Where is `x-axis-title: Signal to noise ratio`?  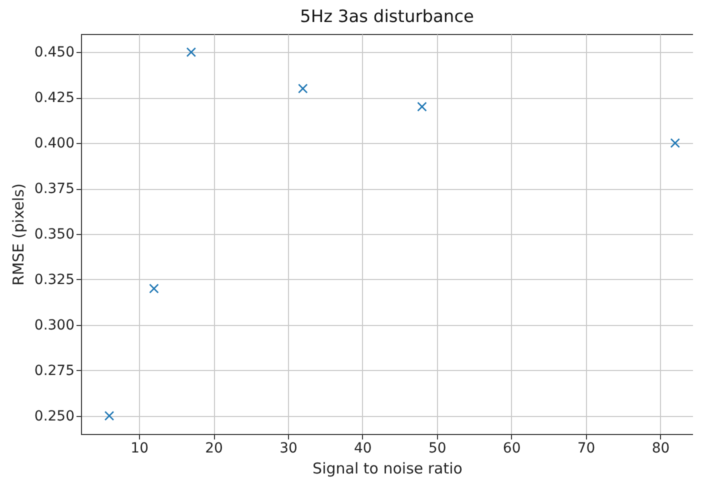
x-axis-title: Signal to noise ratio is located at coordinates (387, 469).